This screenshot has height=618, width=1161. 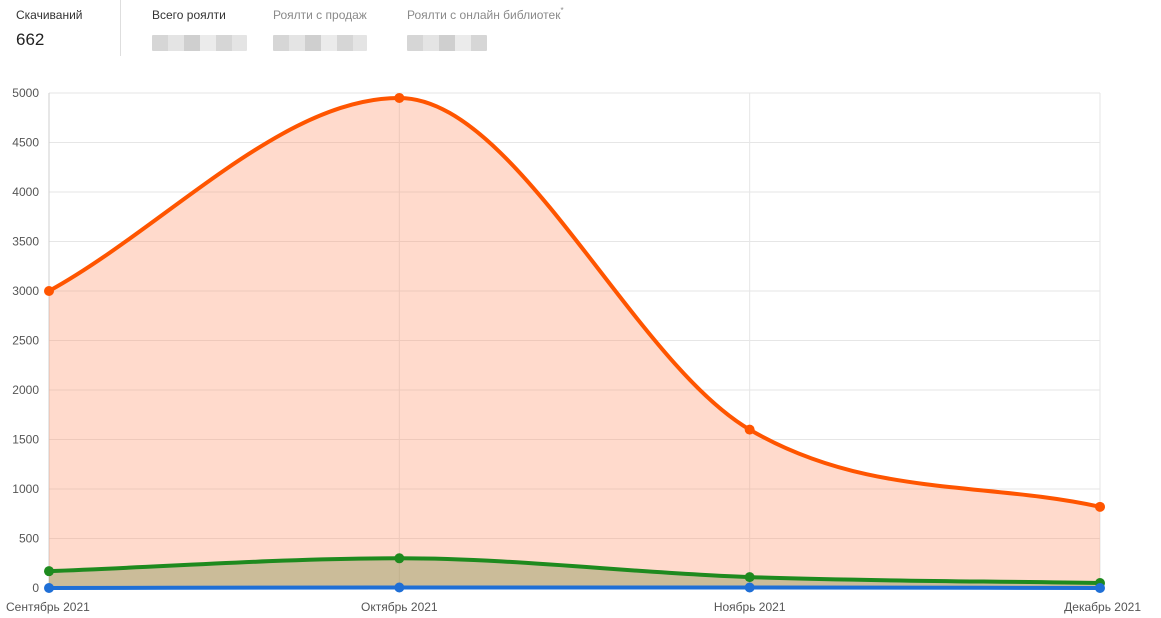 I want to click on y-tick-label: 2000, so click(x=25, y=390).